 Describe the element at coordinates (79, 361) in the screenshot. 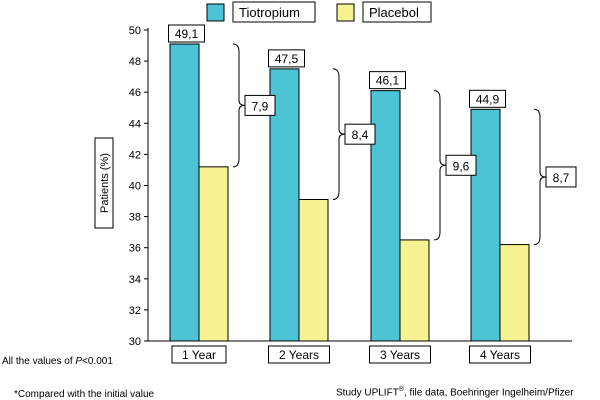

I see `significance-var: P` at that location.